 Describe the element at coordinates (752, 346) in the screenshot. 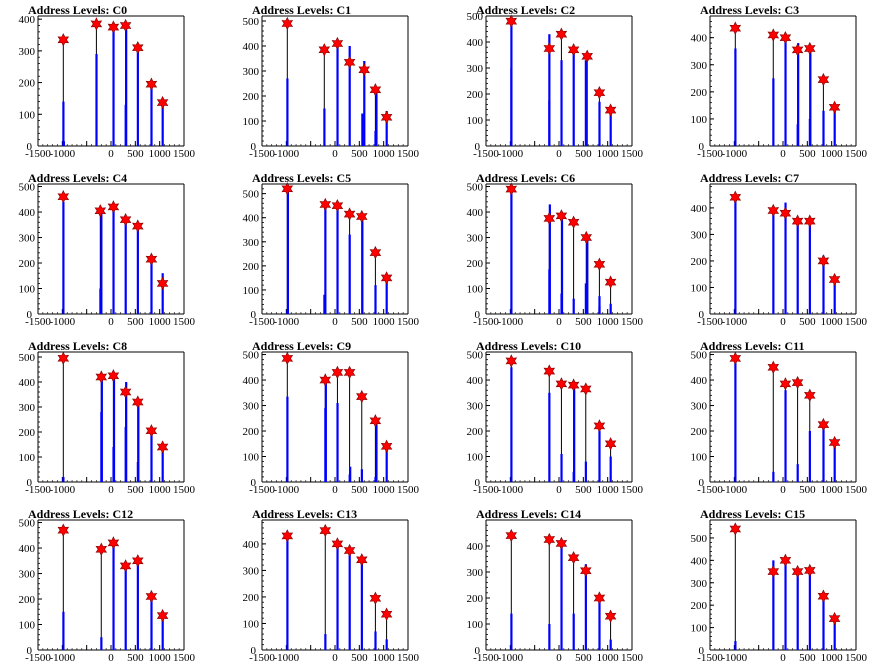

I see `chart-title: Address Levels: C11` at that location.